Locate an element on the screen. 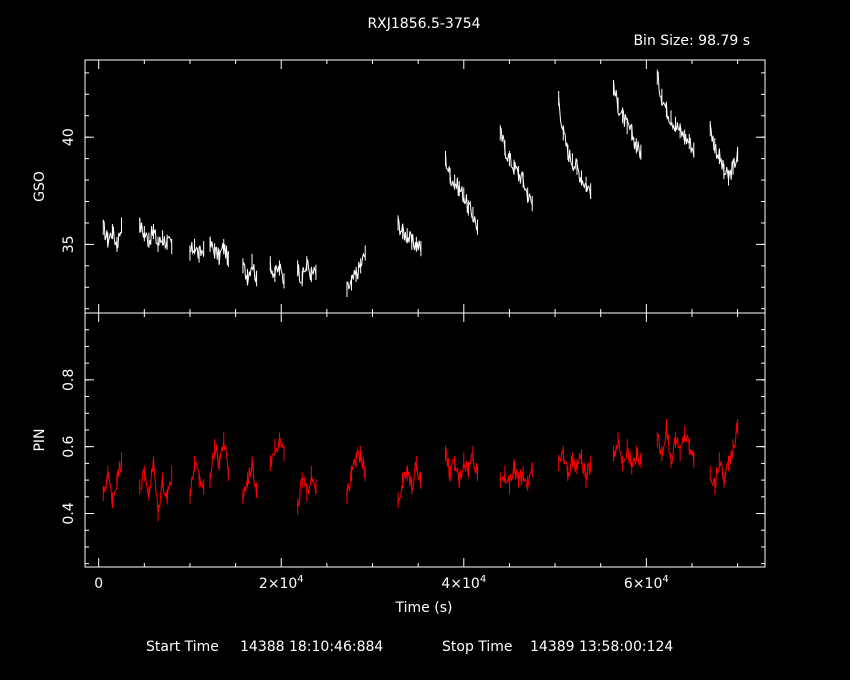  footer-stop-value: 14389 13:58:00:124 is located at coordinates (601, 647).